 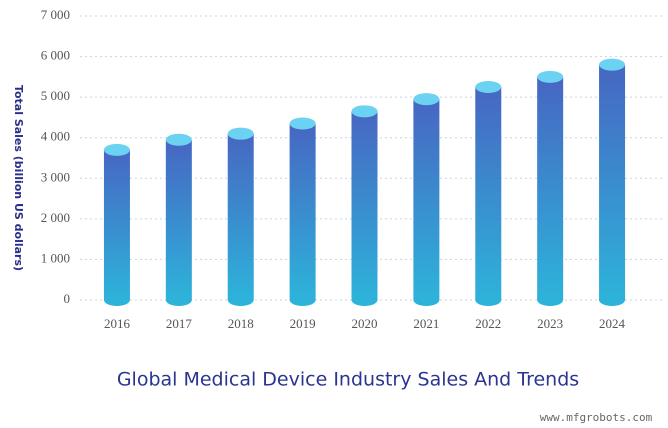 What do you see at coordinates (488, 323) in the screenshot?
I see `x-tick-label: 2022` at bounding box center [488, 323].